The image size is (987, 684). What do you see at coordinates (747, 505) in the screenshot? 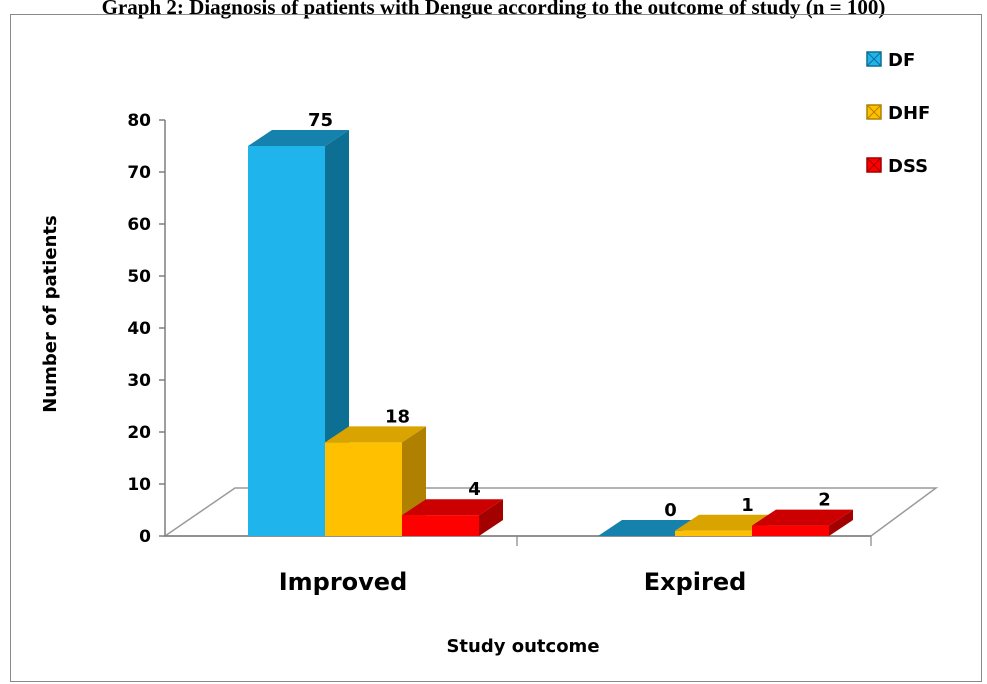
I see `data-label: 1` at bounding box center [747, 505].